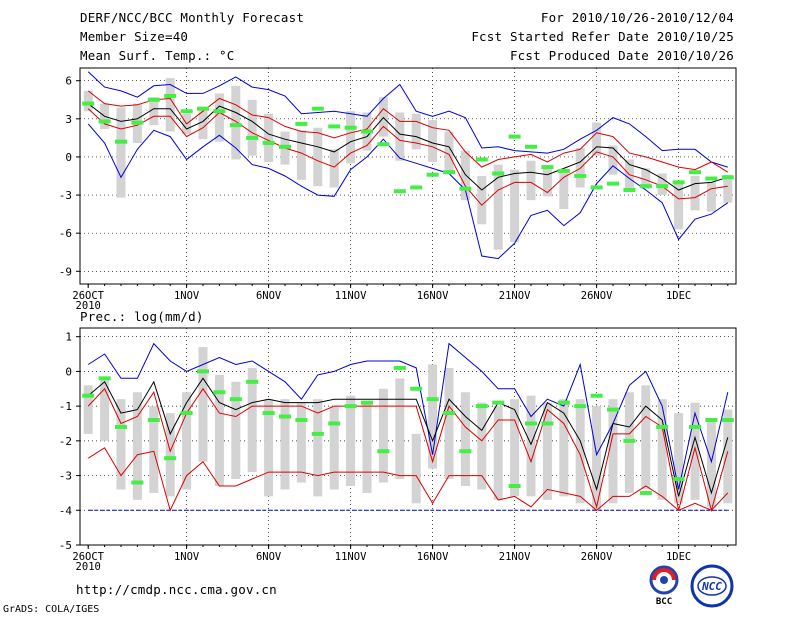  Describe the element at coordinates (408, 479) in the screenshot. I see `panel2-series-p25` at that location.